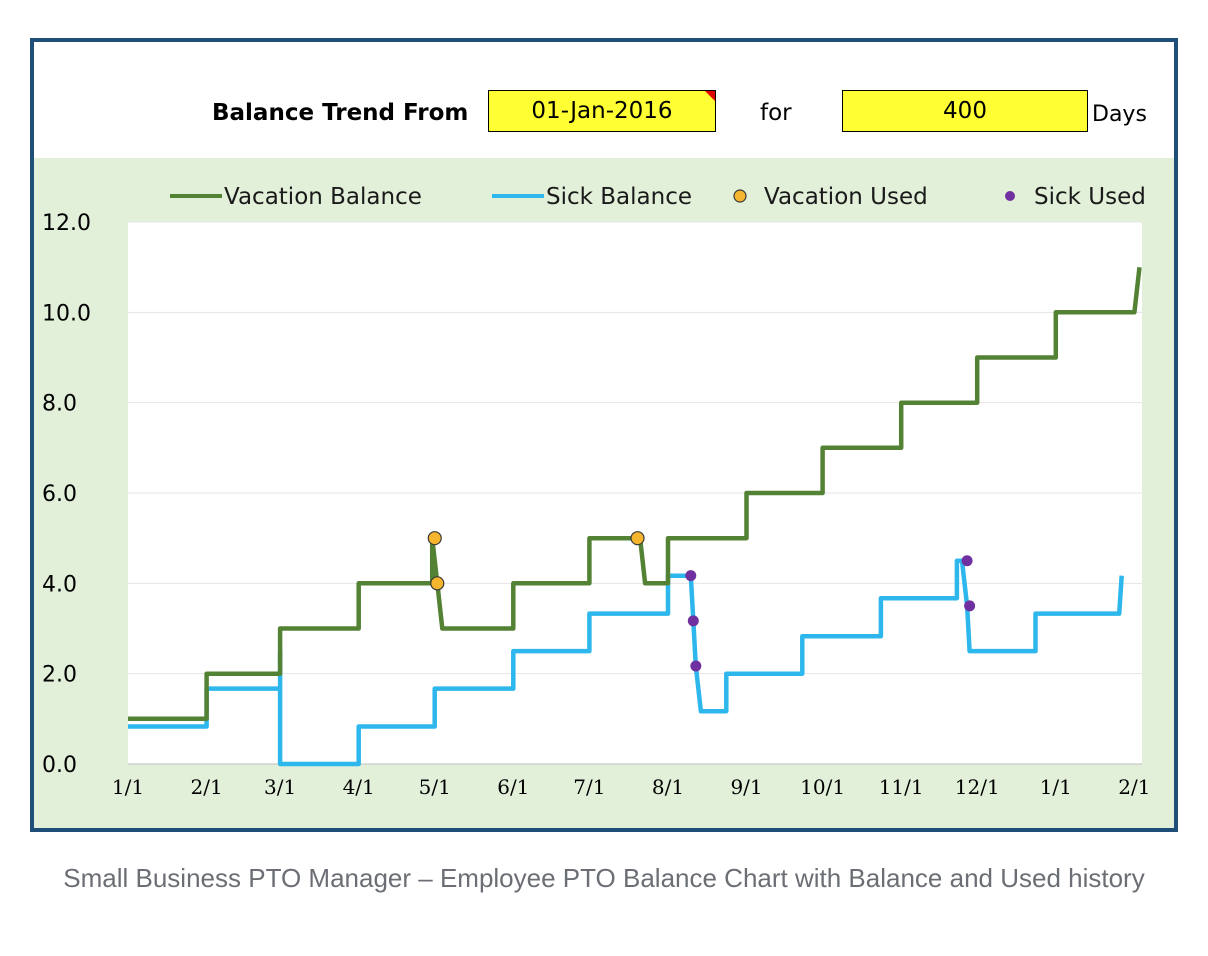 This screenshot has height=956, width=1208. I want to click on x-tick-label: 5/1, so click(435, 787).